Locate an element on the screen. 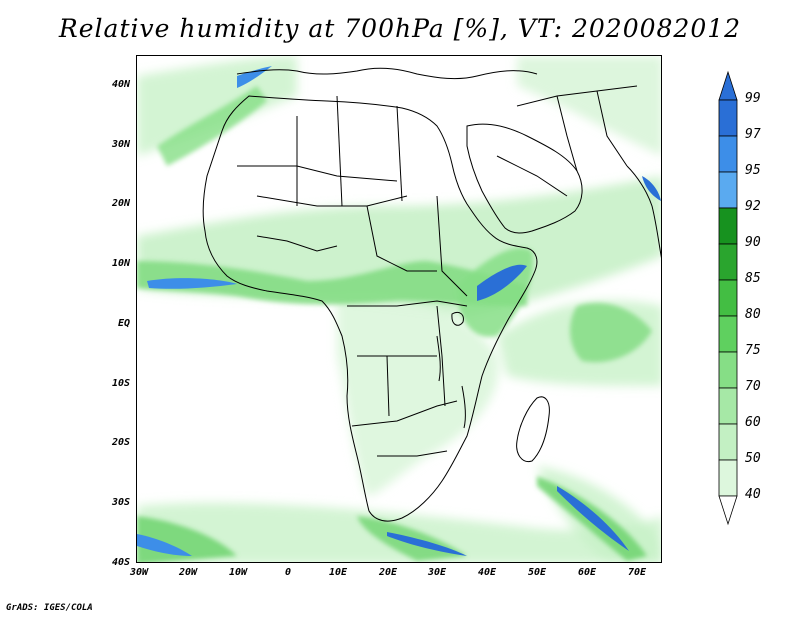  colorbar-level-label: 80 is located at coordinates (753, 314).